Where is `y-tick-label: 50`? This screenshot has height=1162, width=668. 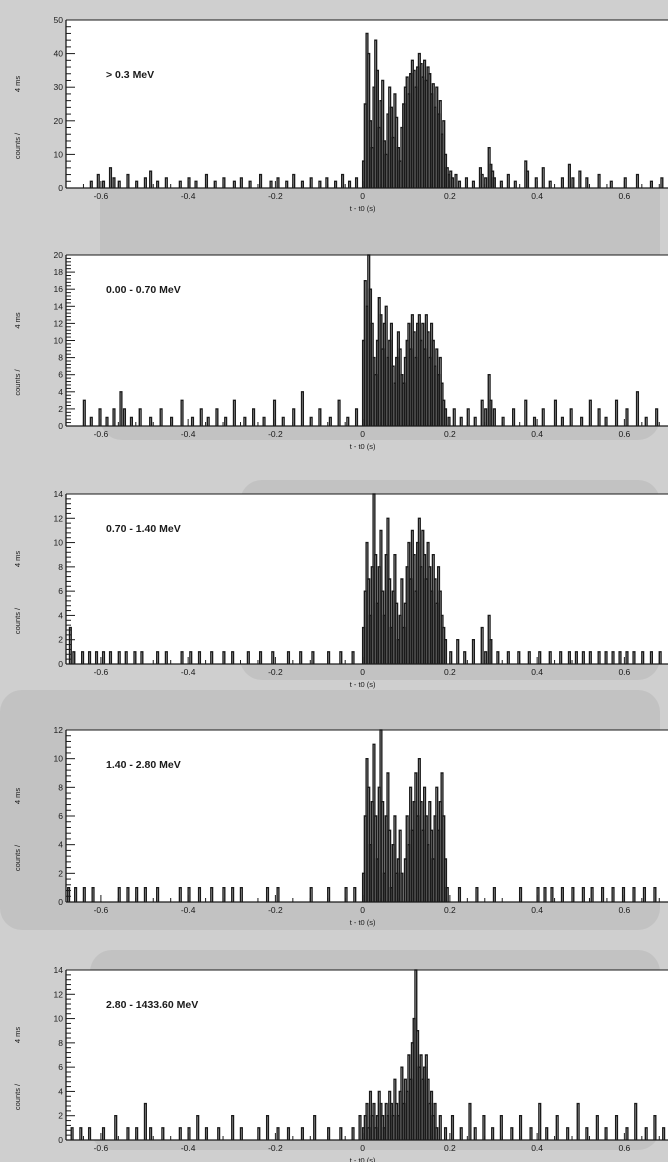 y-tick-label: 50 is located at coordinates (59, 20).